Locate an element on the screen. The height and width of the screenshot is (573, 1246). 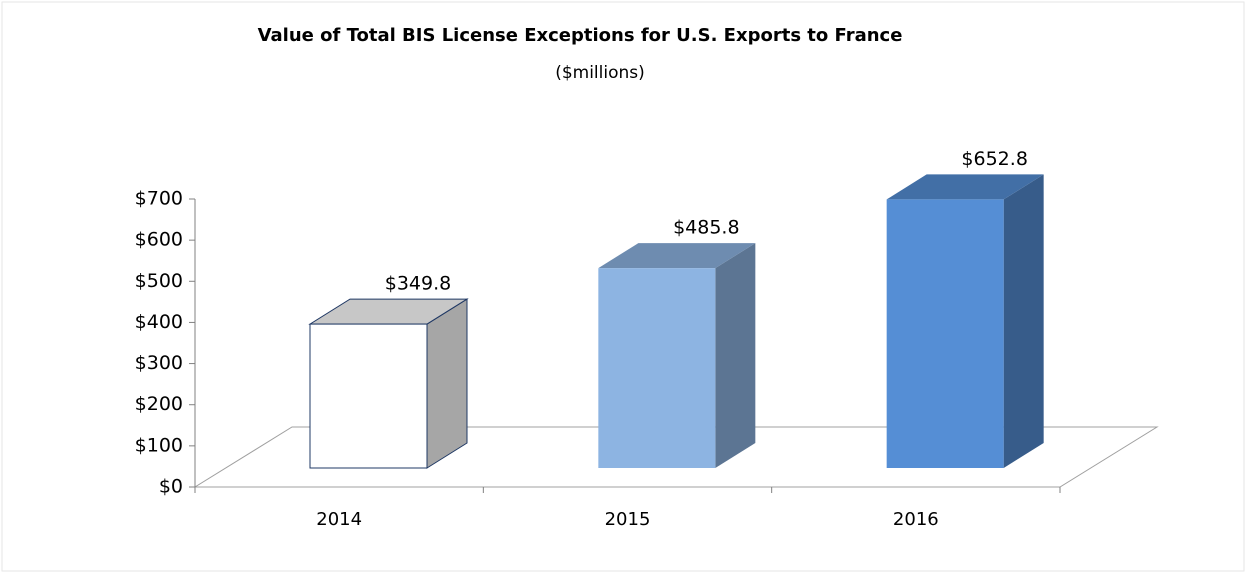
x-tick-label: 2014 is located at coordinates (339, 519).